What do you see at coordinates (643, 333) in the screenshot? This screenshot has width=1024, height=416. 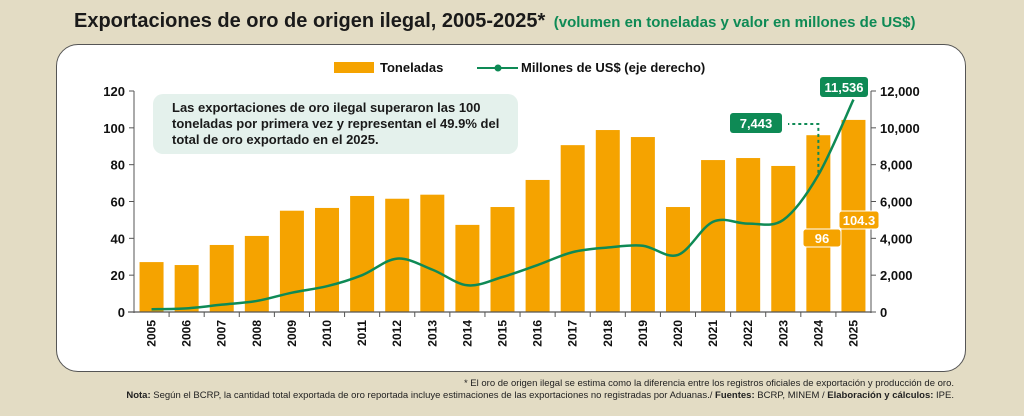 I see `x-tick-label-2019: 2019` at bounding box center [643, 333].